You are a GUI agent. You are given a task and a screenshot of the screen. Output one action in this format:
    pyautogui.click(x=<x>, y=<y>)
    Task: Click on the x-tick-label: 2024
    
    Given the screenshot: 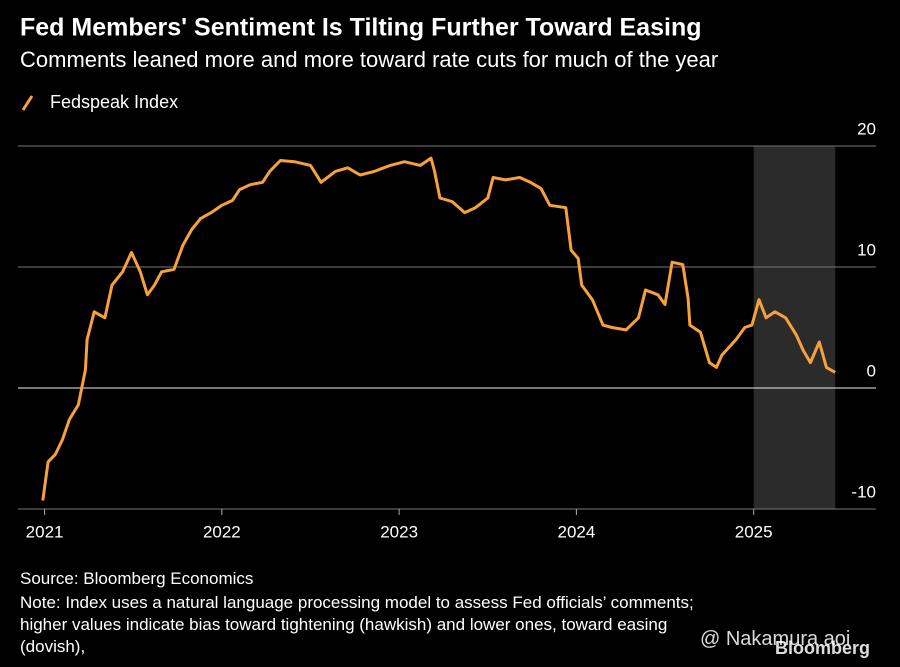 What is the action you would take?
    pyautogui.click(x=576, y=531)
    